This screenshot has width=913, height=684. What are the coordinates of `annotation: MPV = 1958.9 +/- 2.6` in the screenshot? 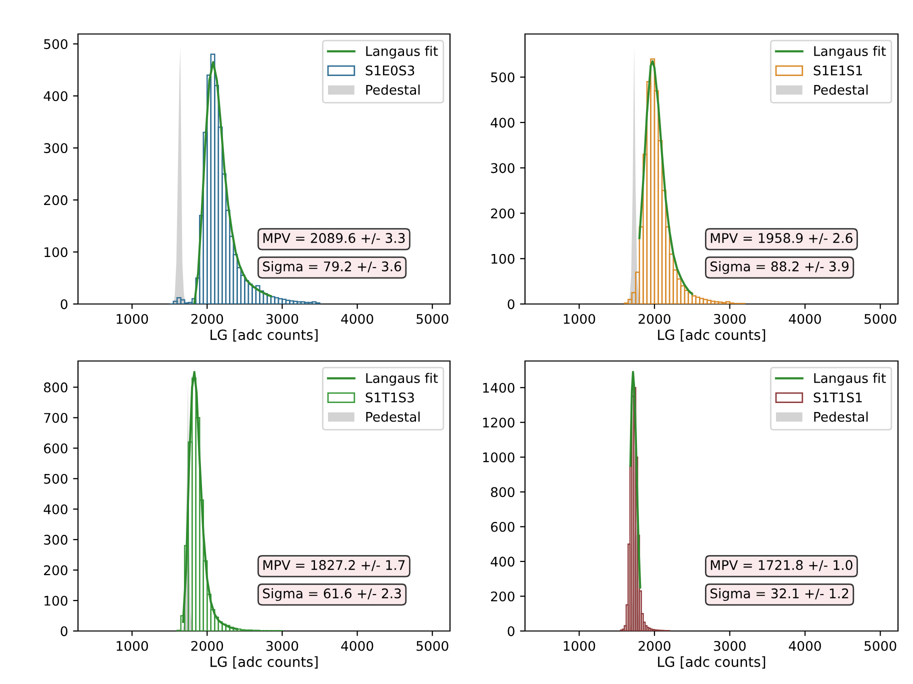 It's located at (781, 238).